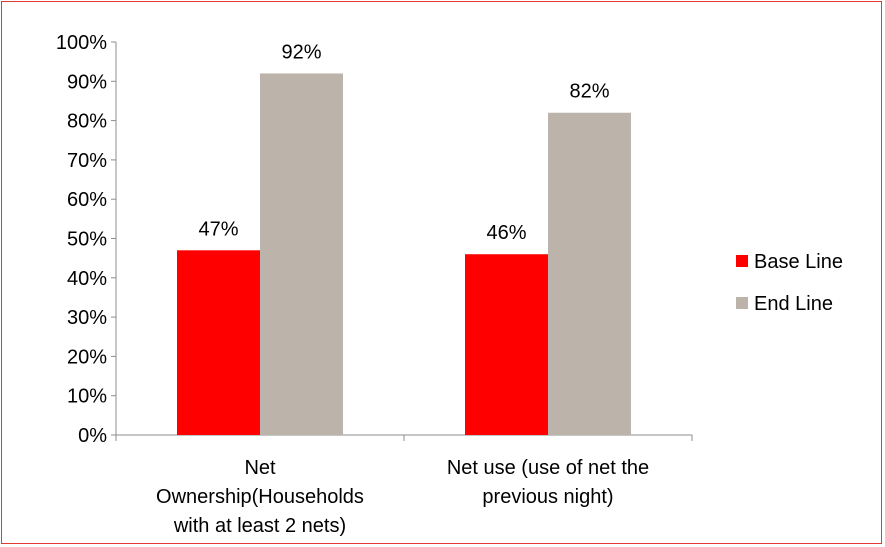 The height and width of the screenshot is (547, 885). Describe the element at coordinates (92, 436) in the screenshot. I see `y-tick-label: 0%` at that location.